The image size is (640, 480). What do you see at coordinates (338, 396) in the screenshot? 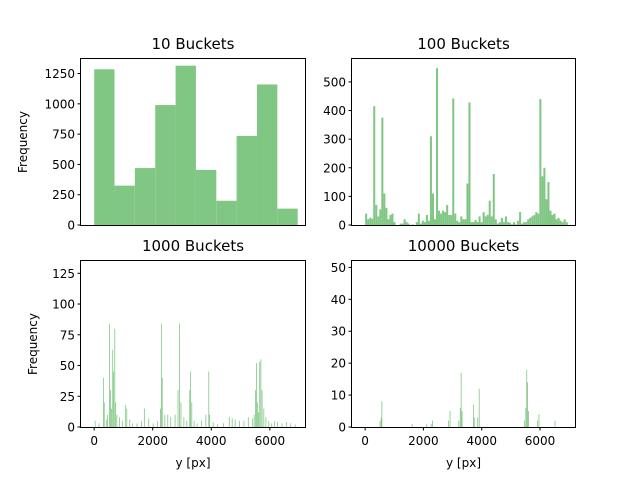
I see `y-tick-label: 10` at bounding box center [338, 396].